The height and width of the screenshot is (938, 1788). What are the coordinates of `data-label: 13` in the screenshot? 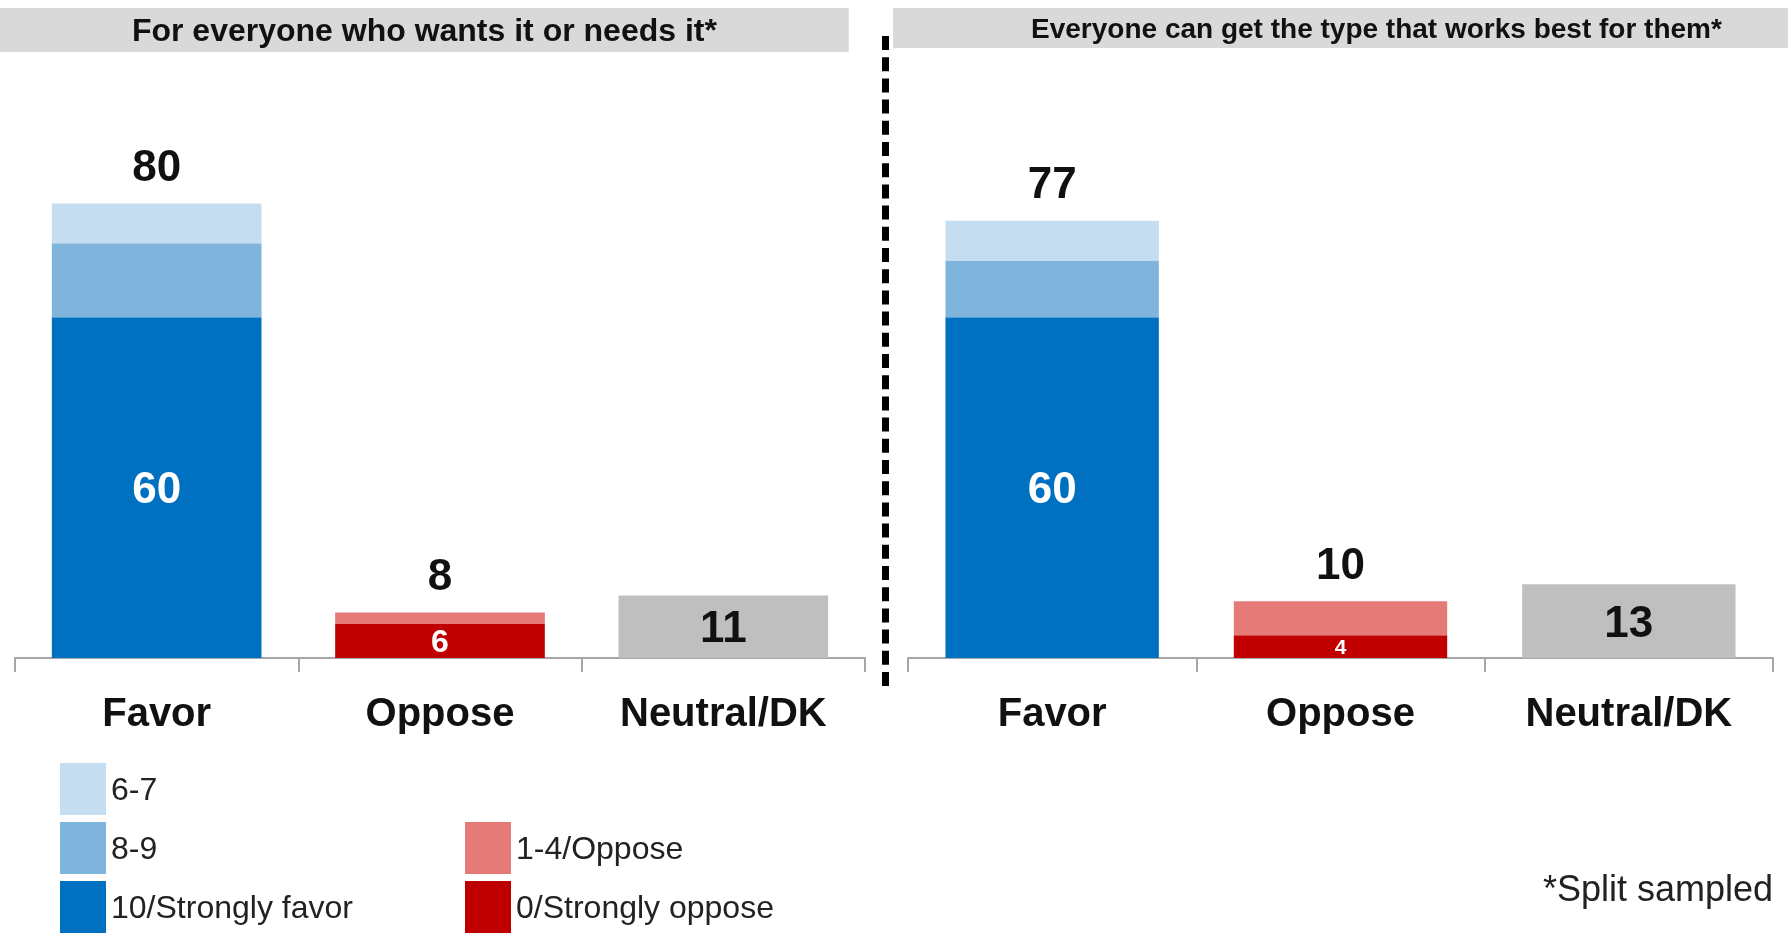 It's located at (1629, 621).